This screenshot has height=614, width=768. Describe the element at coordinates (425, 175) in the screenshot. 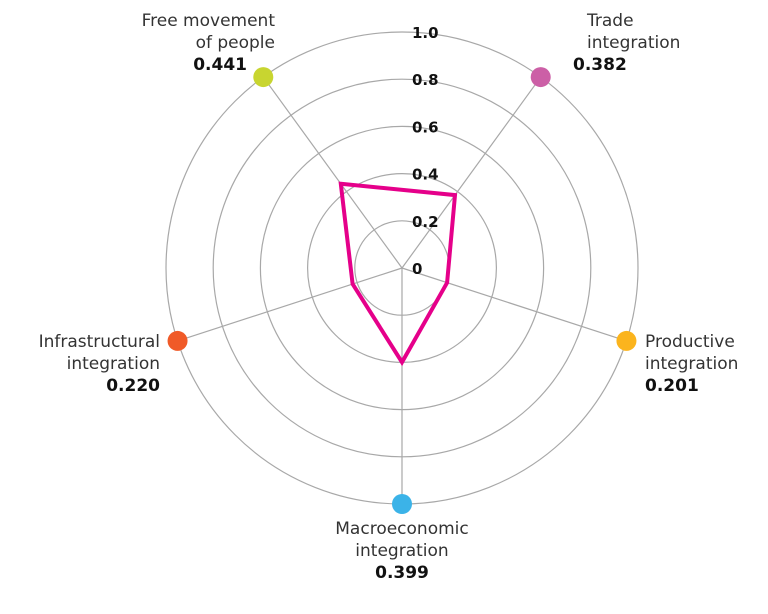

I see `tick-label: 0.4` at that location.